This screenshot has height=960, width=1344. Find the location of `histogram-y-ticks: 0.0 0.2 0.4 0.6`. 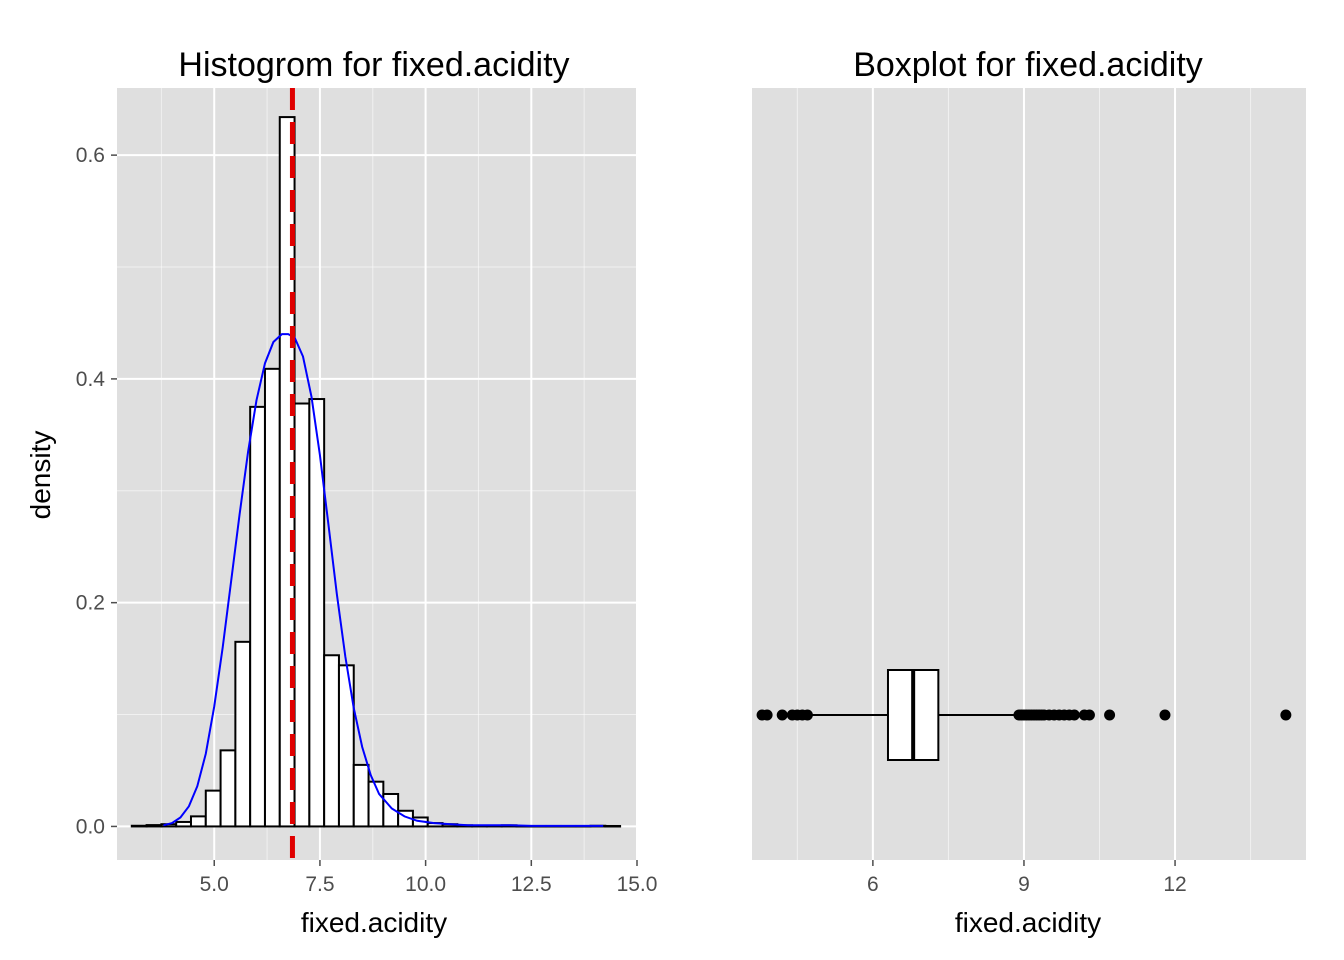

histogram-y-ticks: 0.0 0.2 0.4 0.6 is located at coordinates (96, 491).